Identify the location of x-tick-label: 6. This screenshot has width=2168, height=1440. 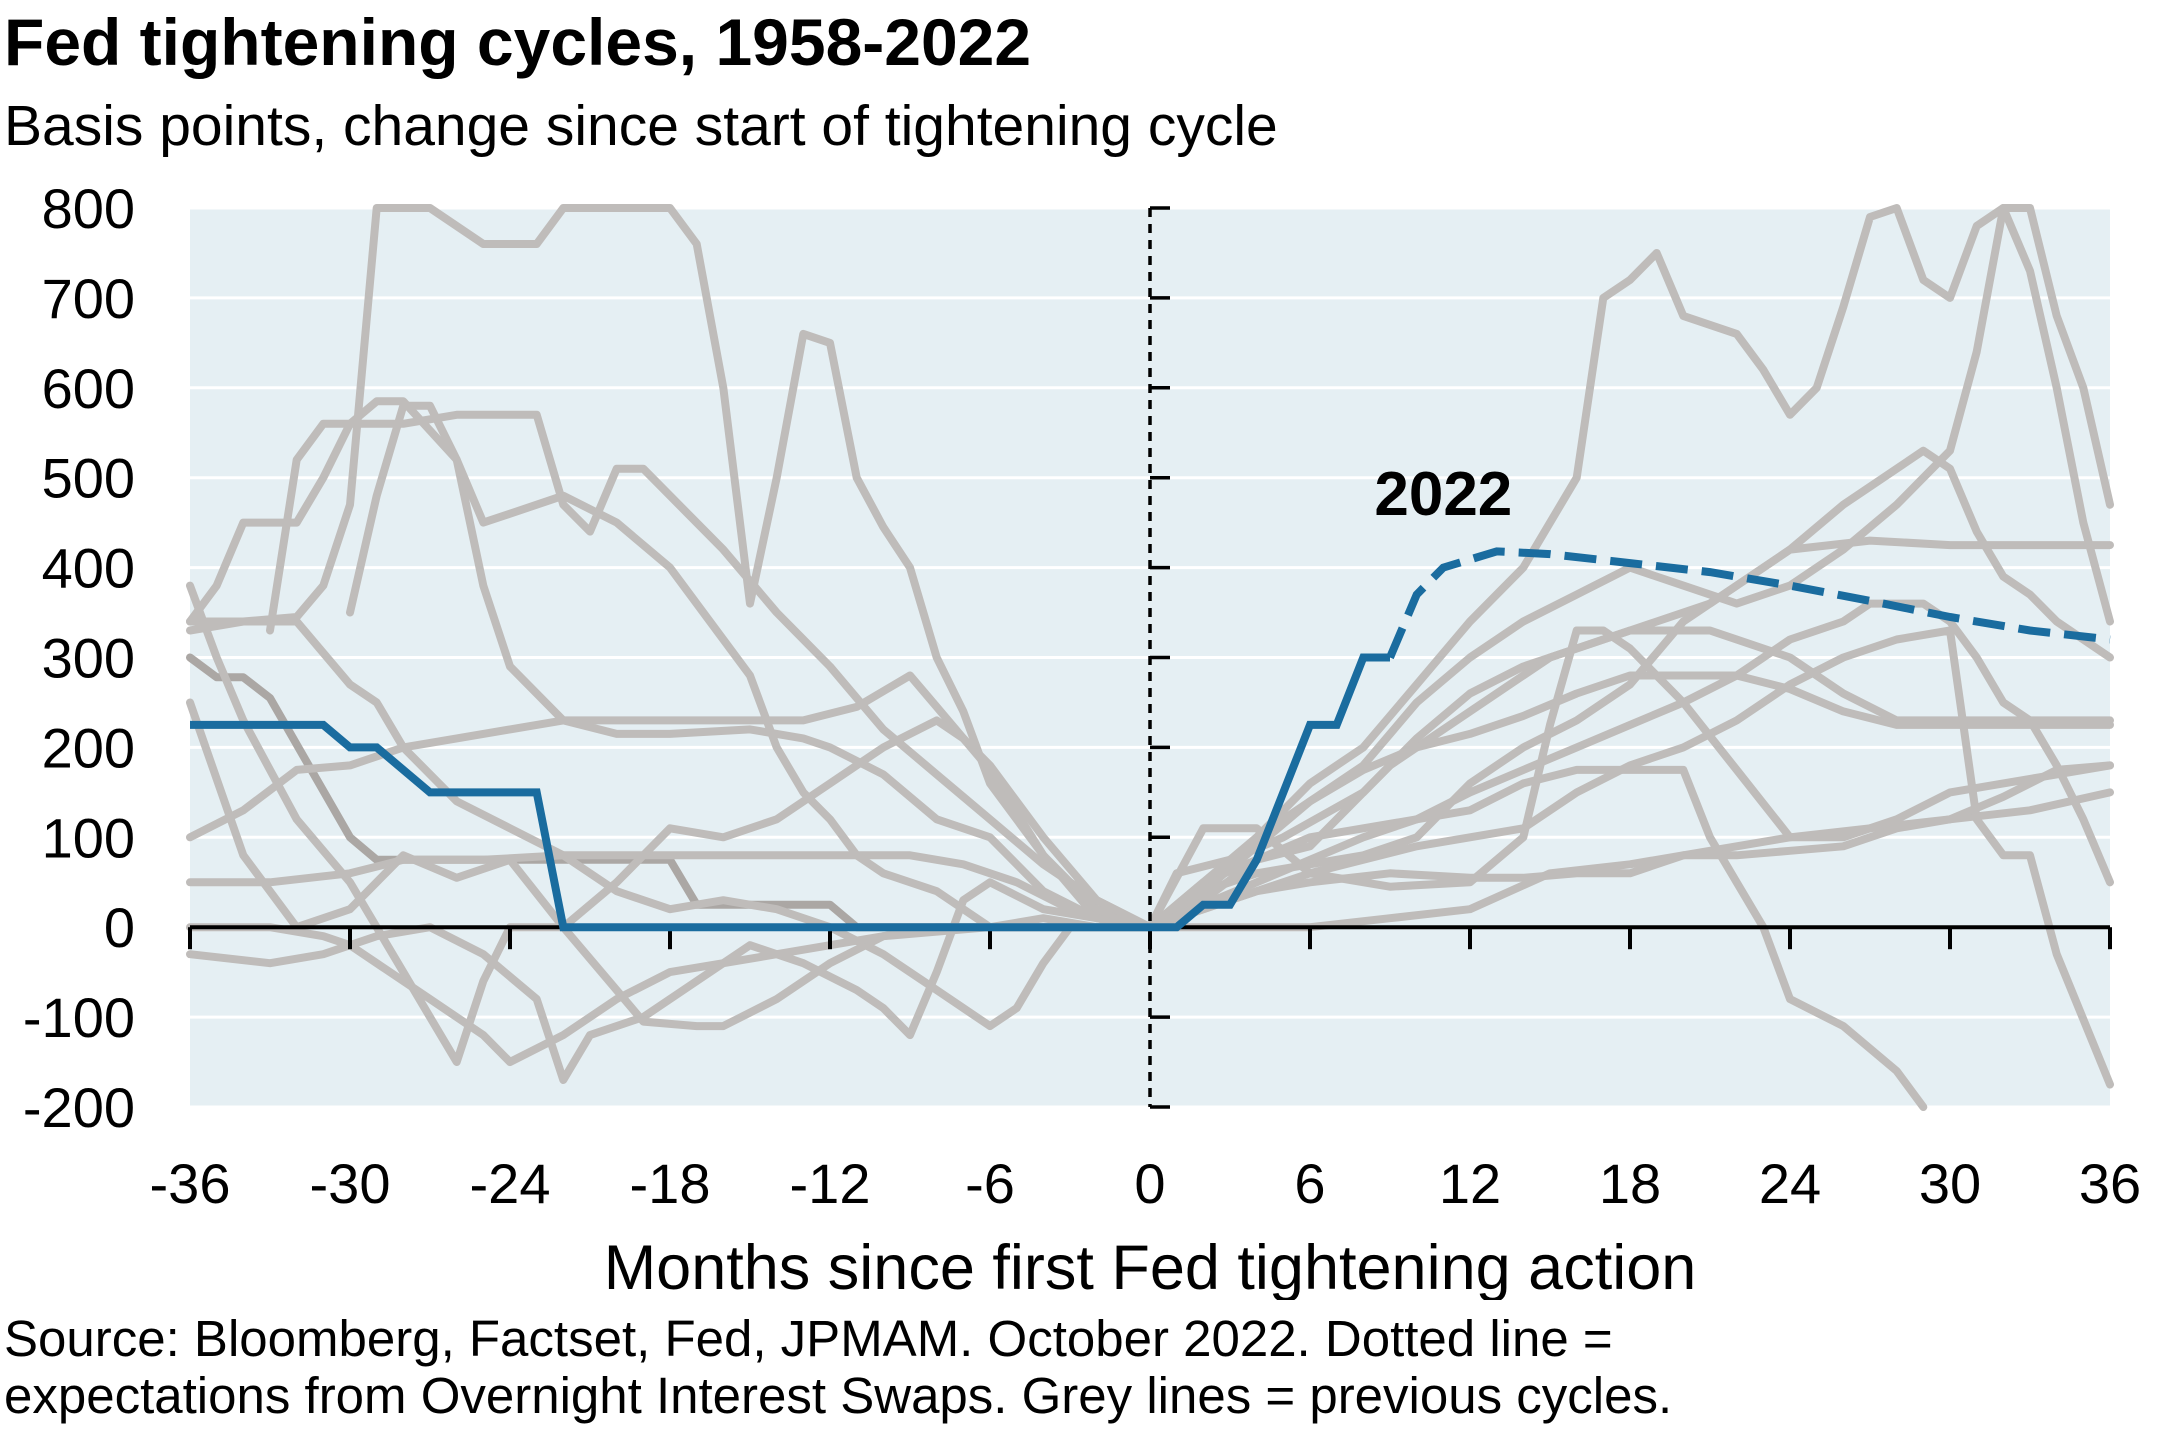
(1309, 1183).